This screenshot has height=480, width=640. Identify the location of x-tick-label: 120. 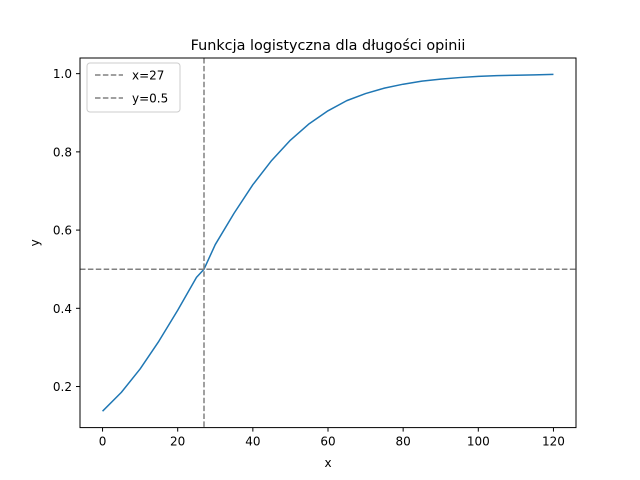
(553, 442).